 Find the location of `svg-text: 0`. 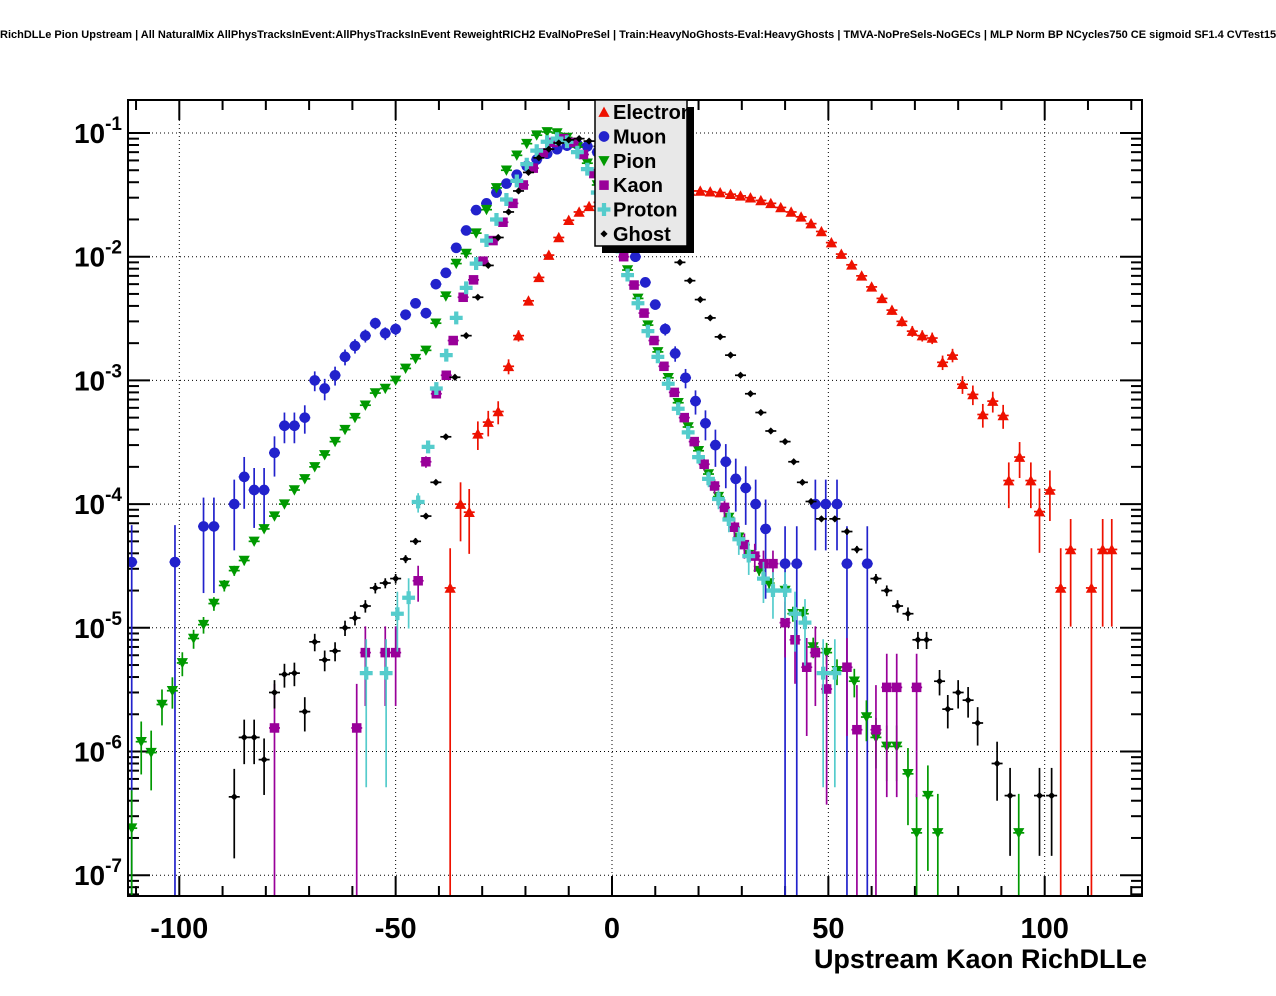

svg-text: 0 is located at coordinates (612, 929).